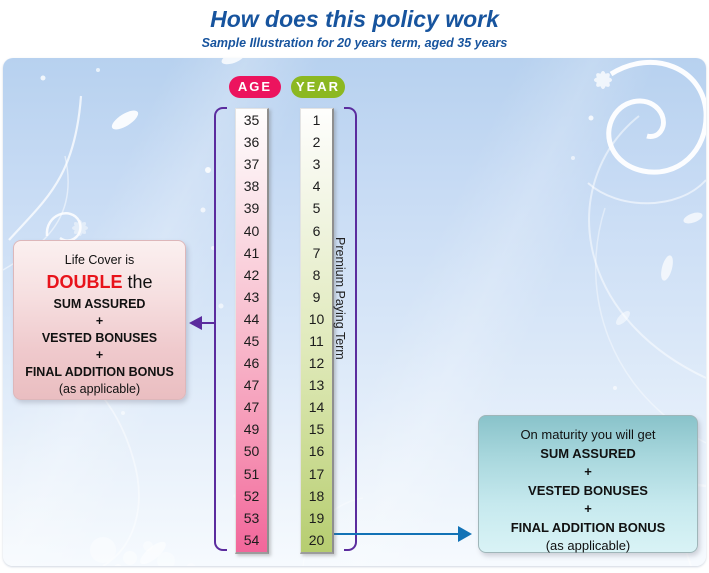 This screenshot has width=709, height=573. Describe the element at coordinates (251, 539) in the screenshot. I see `age-cell: 54` at that location.